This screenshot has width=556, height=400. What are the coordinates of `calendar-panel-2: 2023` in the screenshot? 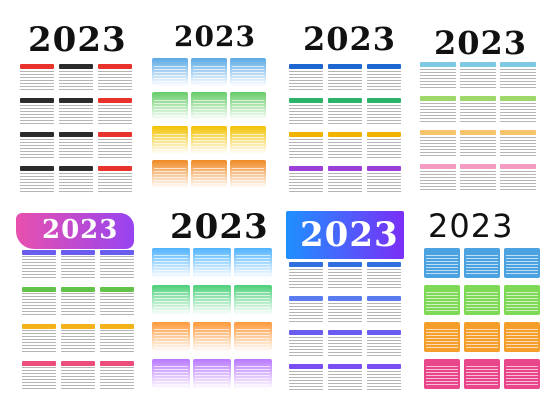 It's located at (209, 105).